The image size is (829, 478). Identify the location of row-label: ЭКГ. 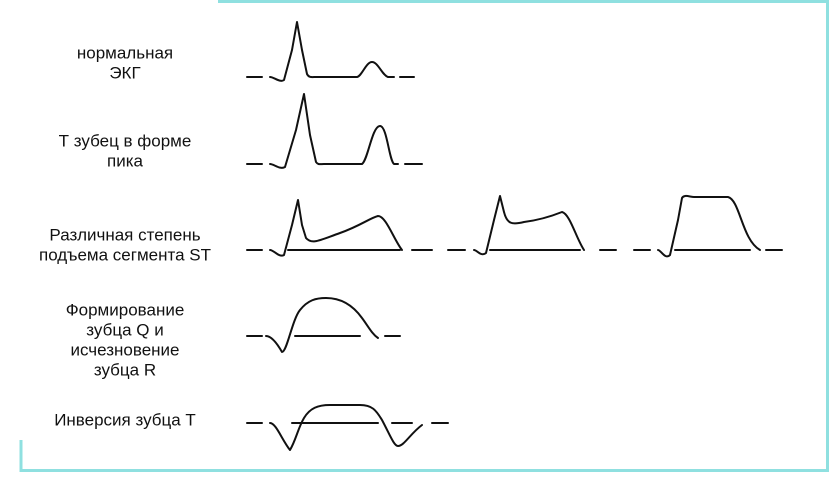
(124, 72).